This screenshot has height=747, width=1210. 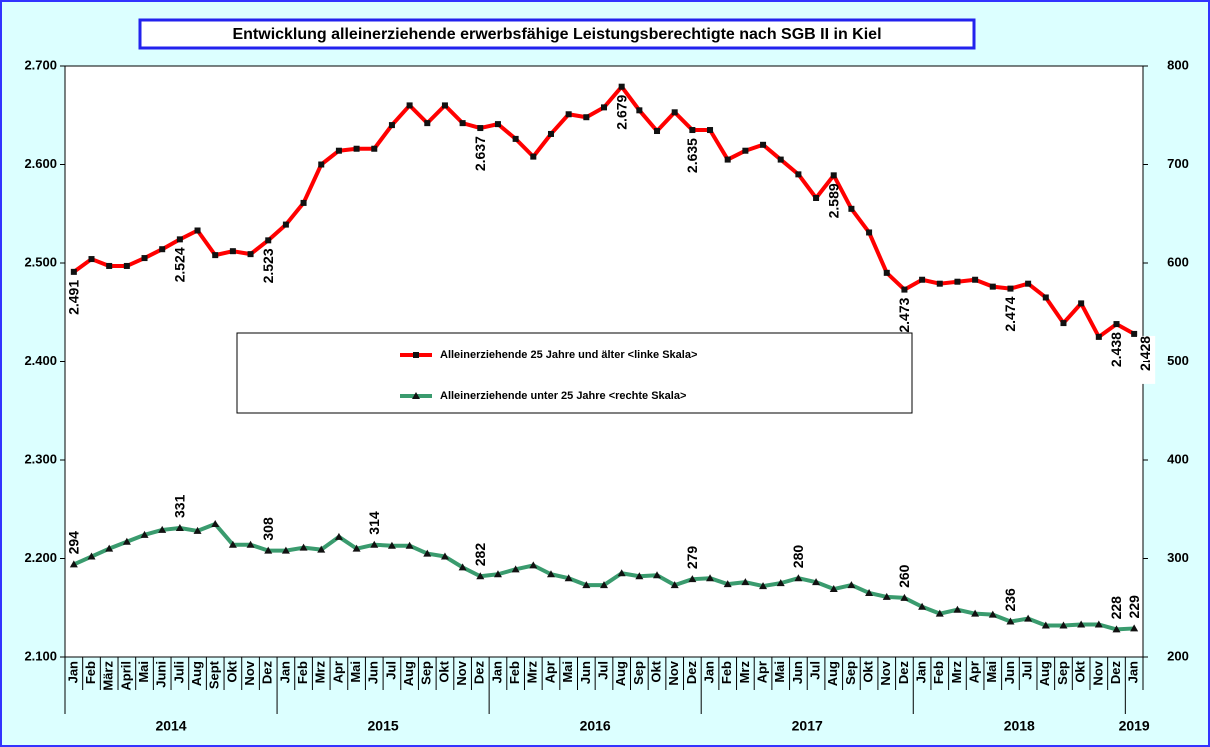 I want to click on year-label: 2014, so click(x=170, y=726).